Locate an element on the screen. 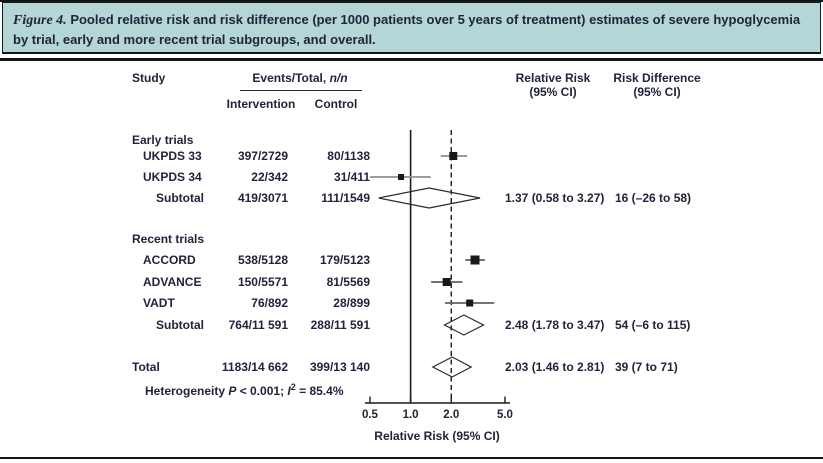  intervention-value: 538/5128 is located at coordinates (262, 260).